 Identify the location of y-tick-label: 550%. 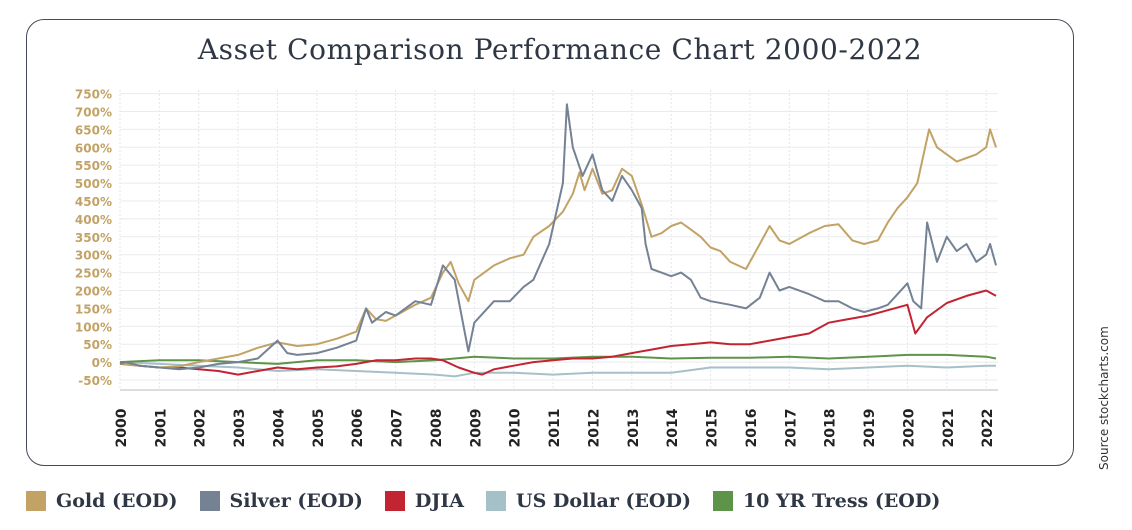
(93, 166).